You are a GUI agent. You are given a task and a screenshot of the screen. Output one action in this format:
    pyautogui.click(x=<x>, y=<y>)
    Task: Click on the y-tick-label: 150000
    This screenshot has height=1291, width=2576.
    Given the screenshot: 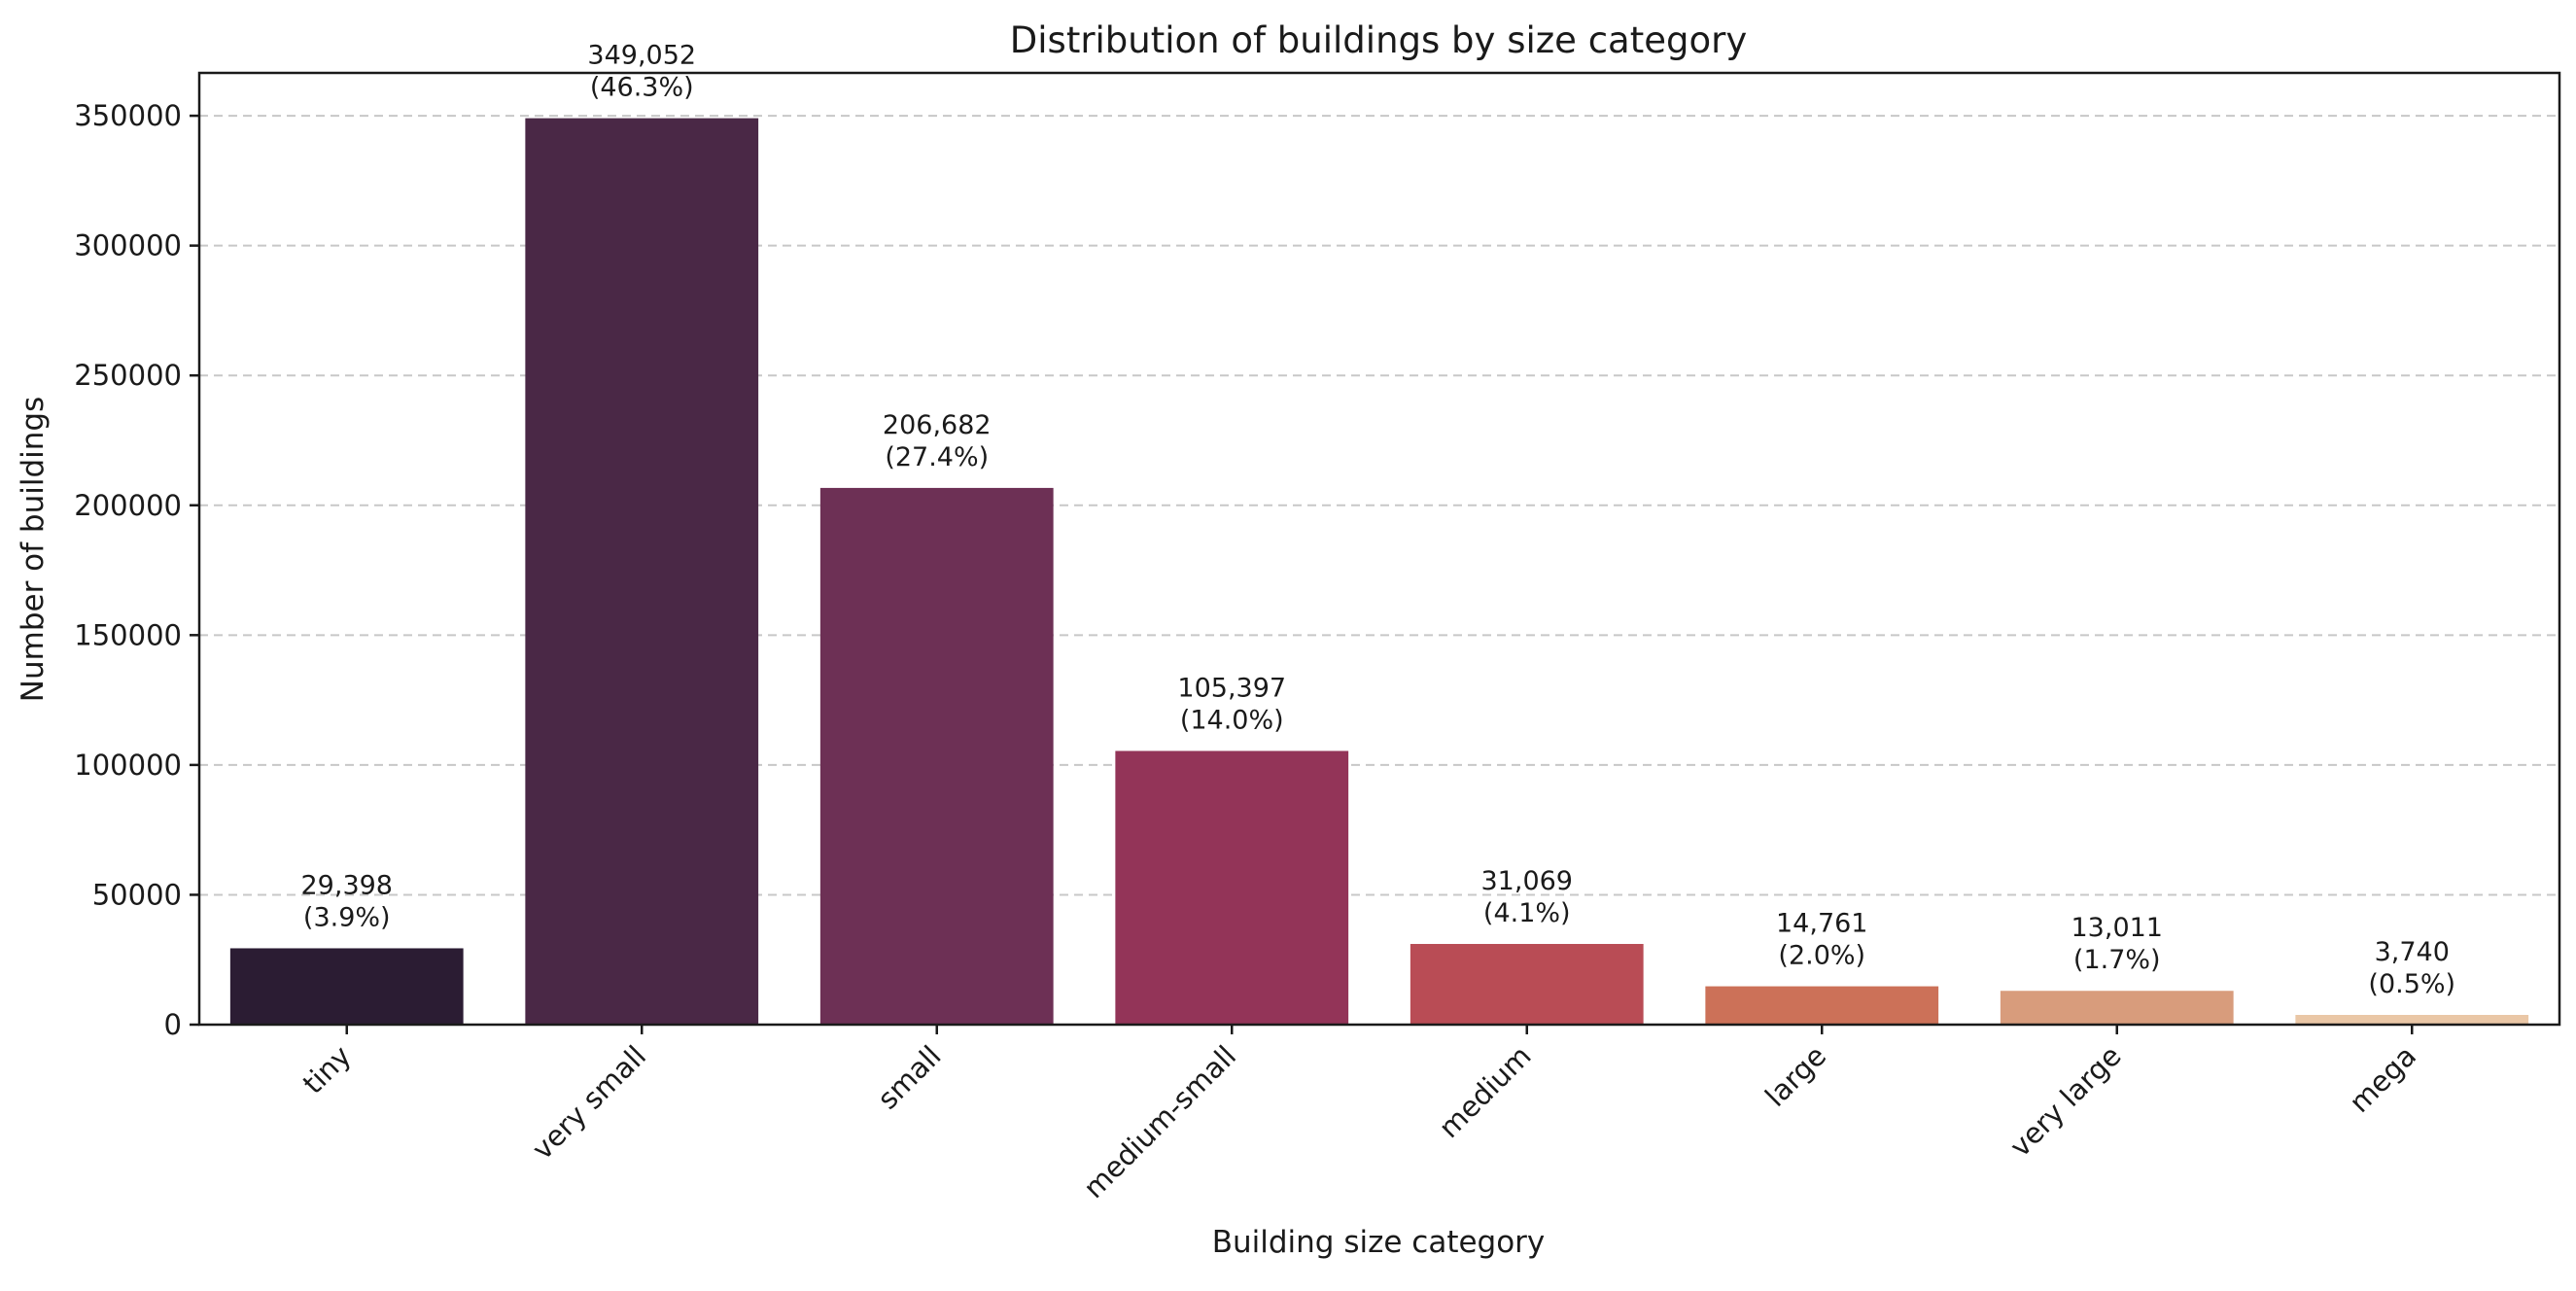 What is the action you would take?
    pyautogui.click(x=128, y=634)
    